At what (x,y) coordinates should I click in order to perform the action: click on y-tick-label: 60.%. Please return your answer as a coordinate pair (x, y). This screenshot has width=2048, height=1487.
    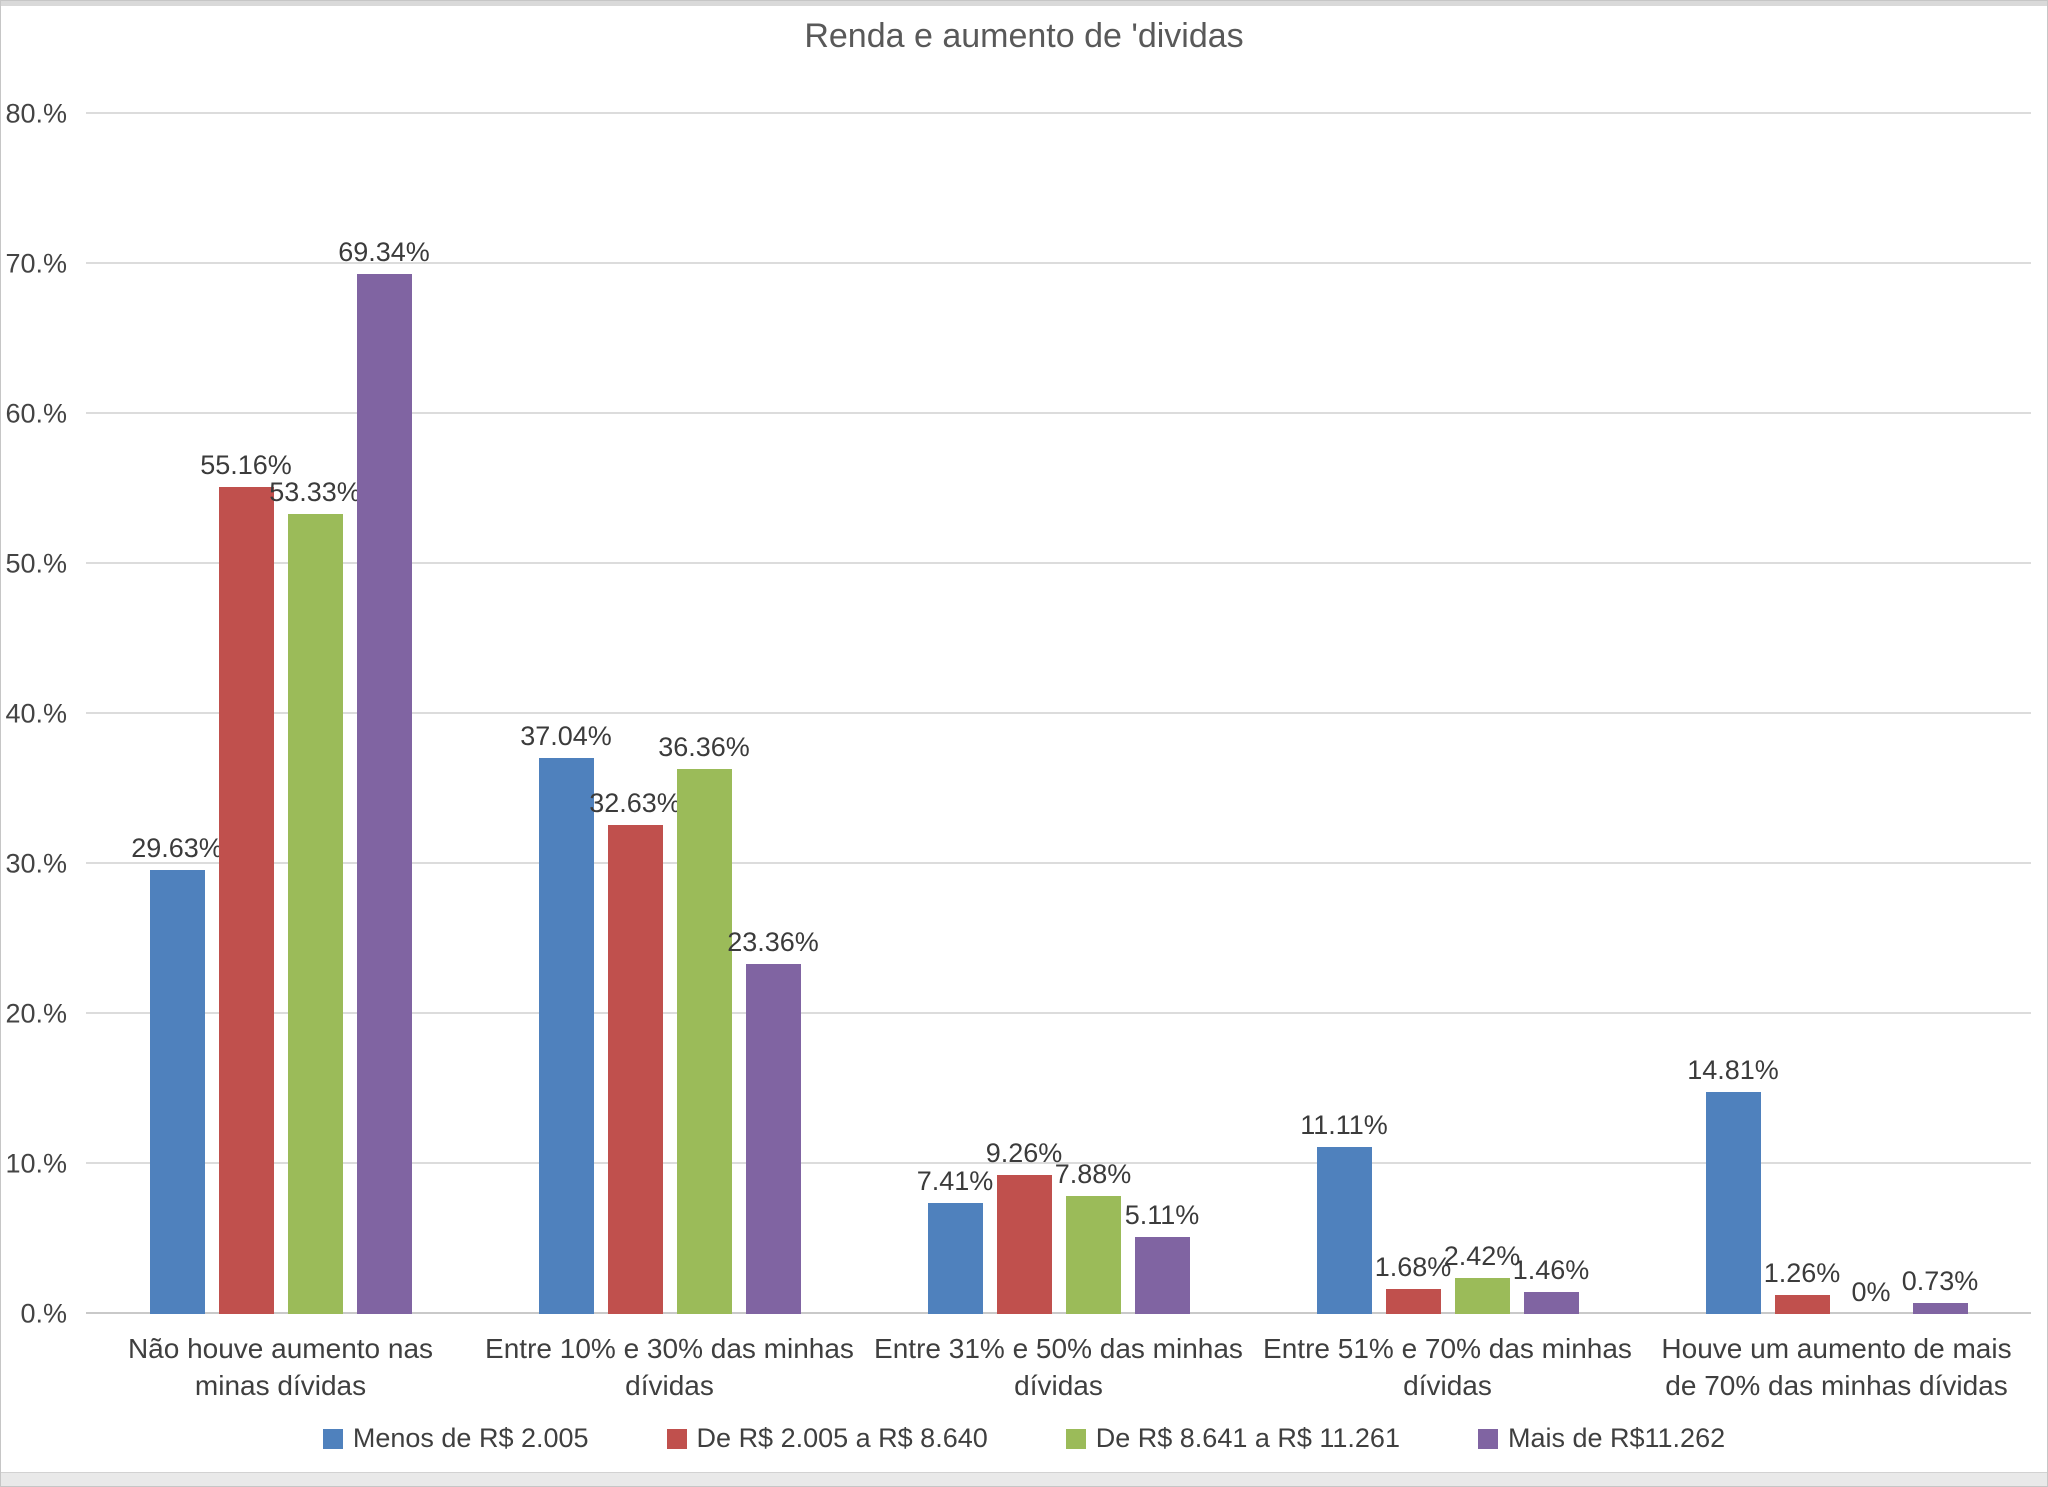
    Looking at the image, I should click on (36, 413).